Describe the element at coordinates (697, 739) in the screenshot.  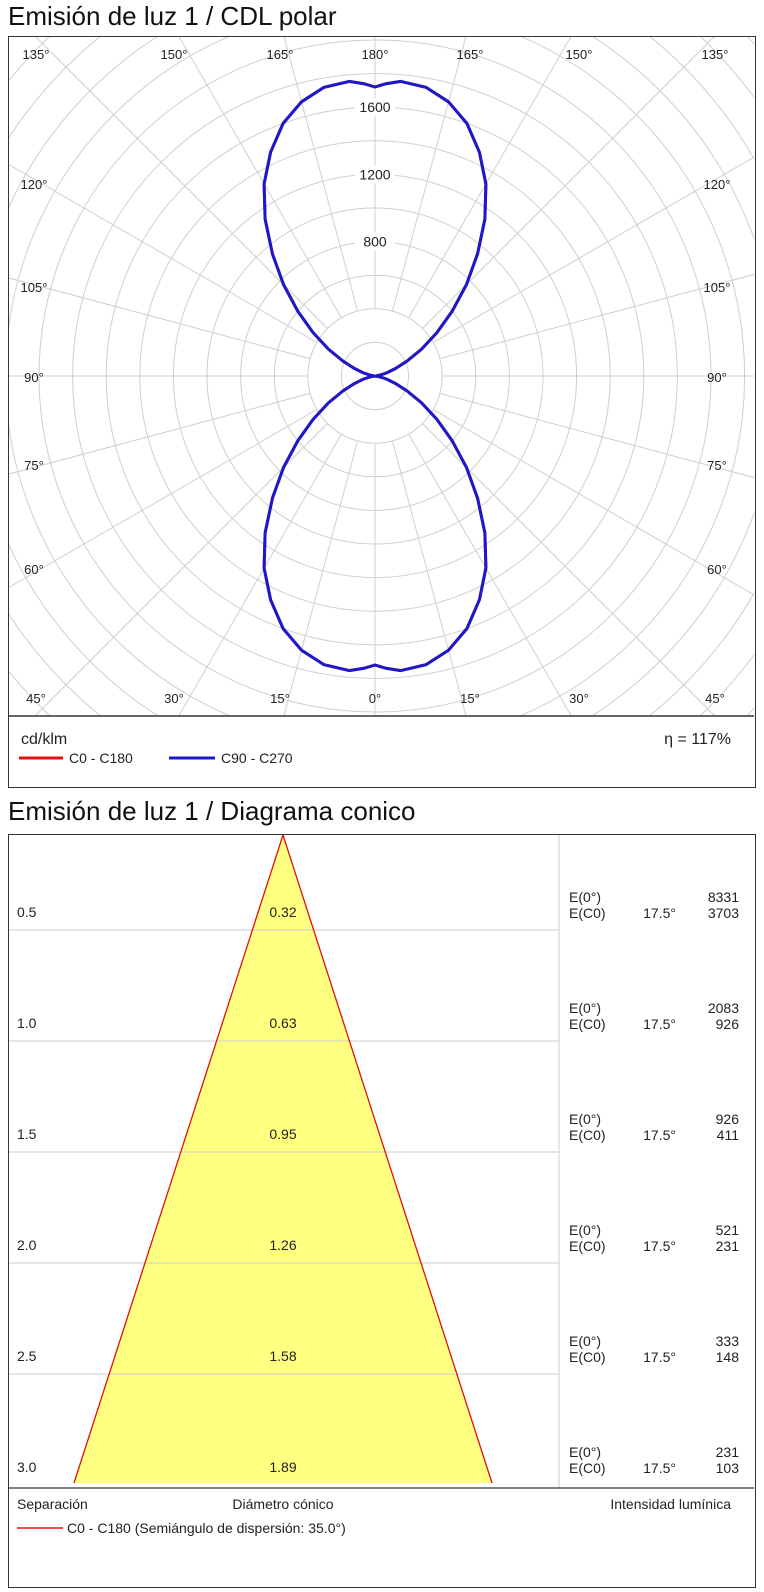
I see `polar-efficiency: η = 117%` at that location.